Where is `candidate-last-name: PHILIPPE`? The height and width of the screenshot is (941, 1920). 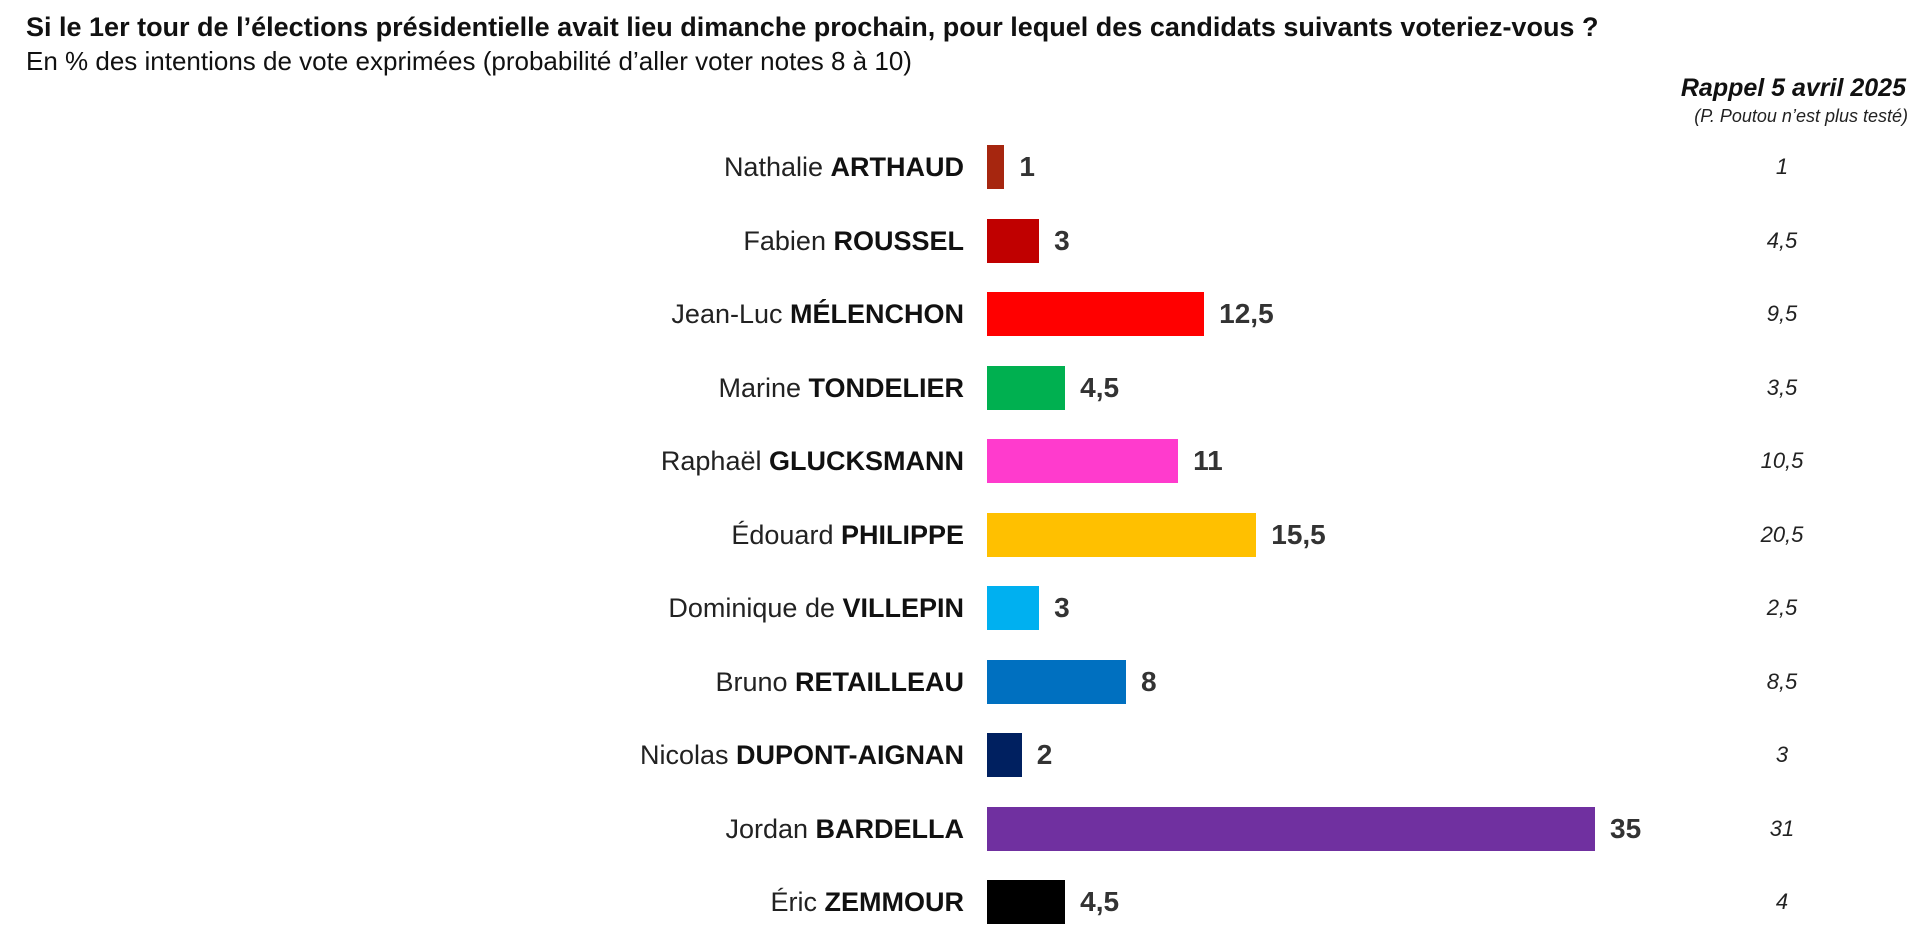
candidate-last-name: PHILIPPE is located at coordinates (902, 534).